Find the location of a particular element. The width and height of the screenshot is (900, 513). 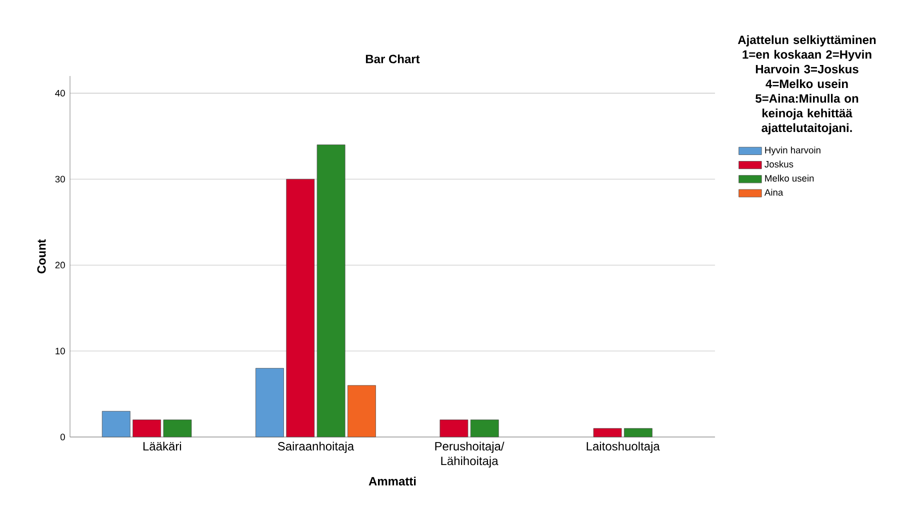

x-tick-label: Laitoshuoltaja is located at coordinates (623, 447).